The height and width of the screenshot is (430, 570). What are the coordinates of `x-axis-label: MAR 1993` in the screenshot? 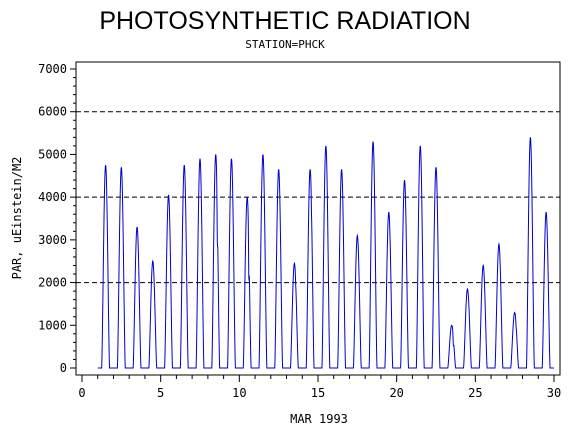 It's located at (319, 419).